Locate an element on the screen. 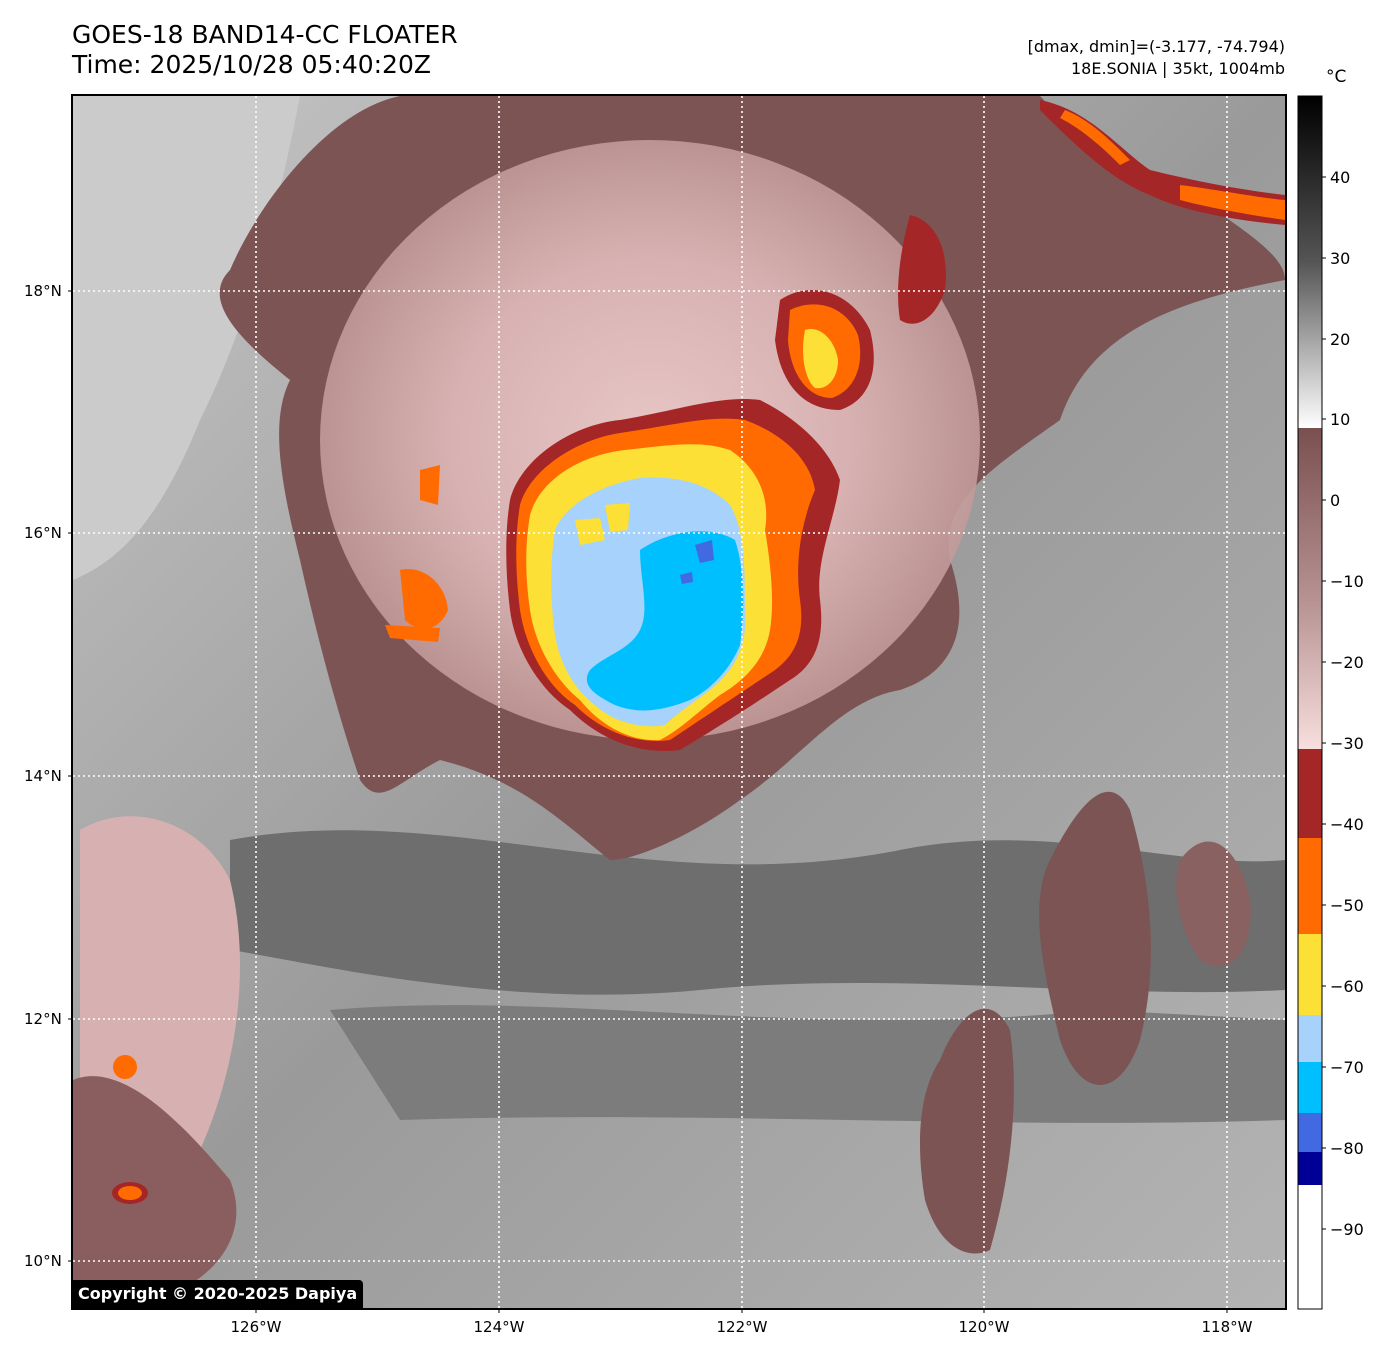 The height and width of the screenshot is (1359, 1390). storm-info: 18E.SONIA | 35kt, 1004mb is located at coordinates (1177, 68).